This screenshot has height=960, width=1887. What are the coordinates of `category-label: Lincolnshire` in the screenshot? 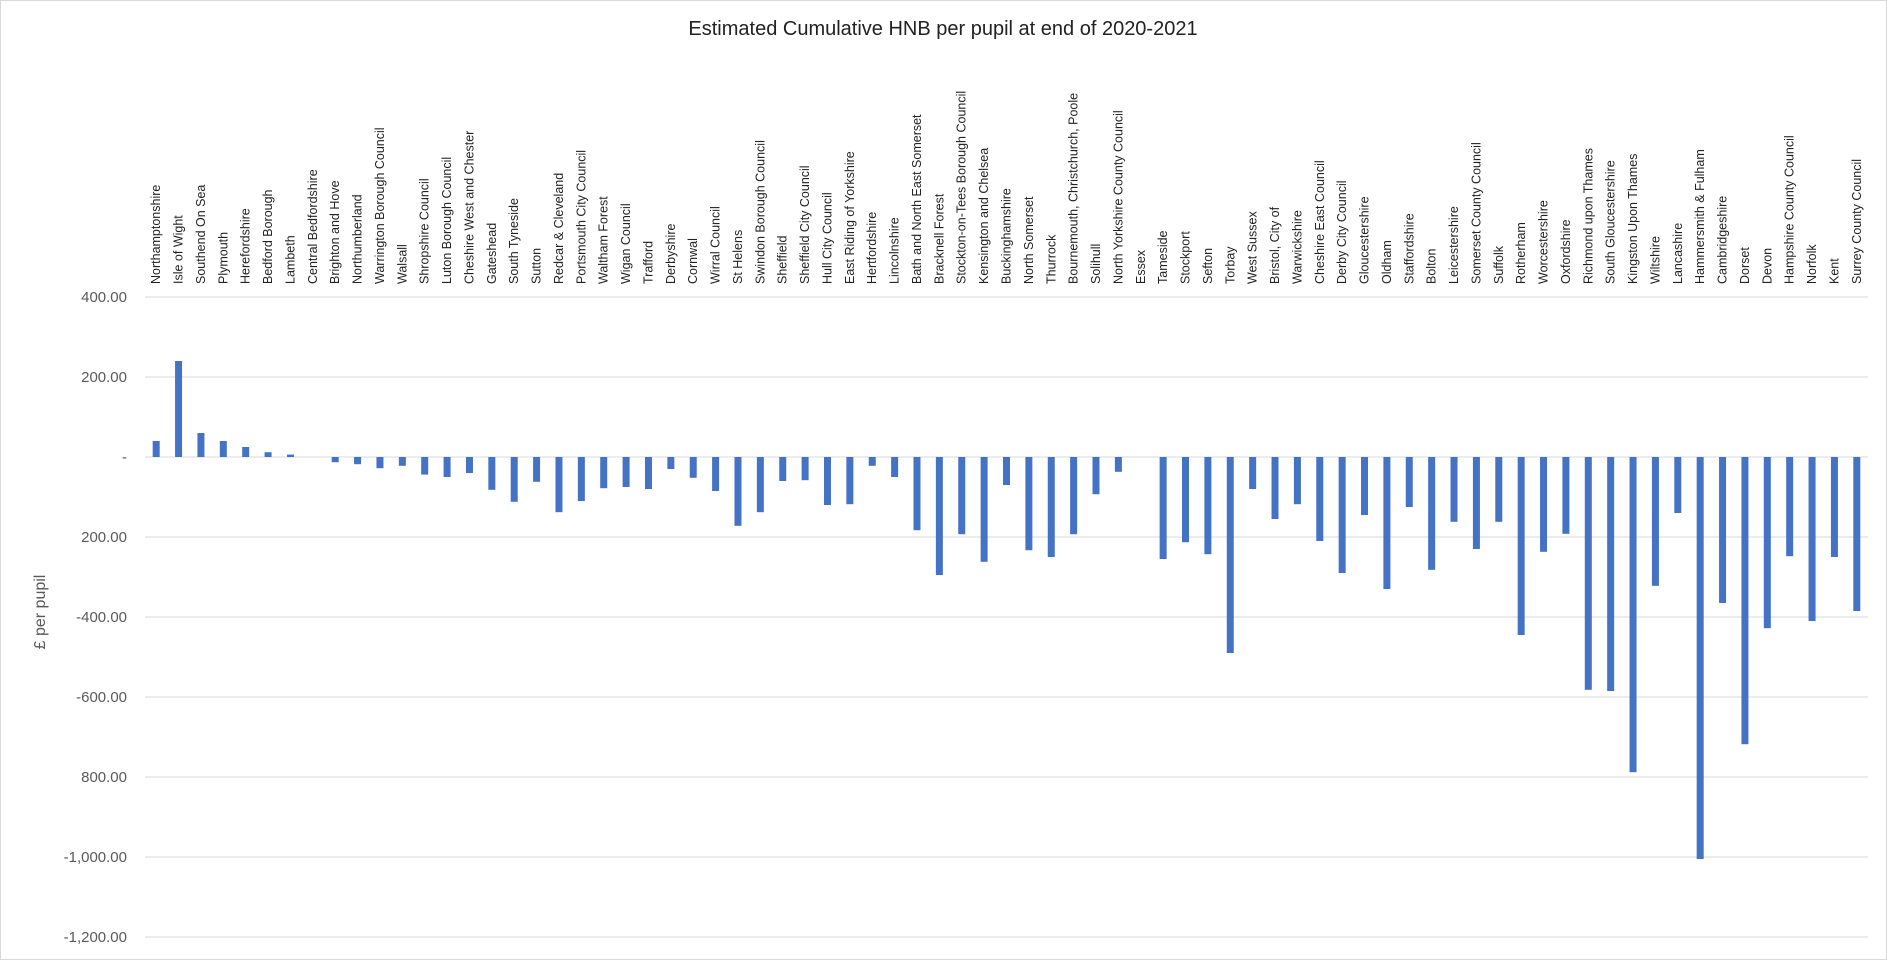 It's located at (895, 250).